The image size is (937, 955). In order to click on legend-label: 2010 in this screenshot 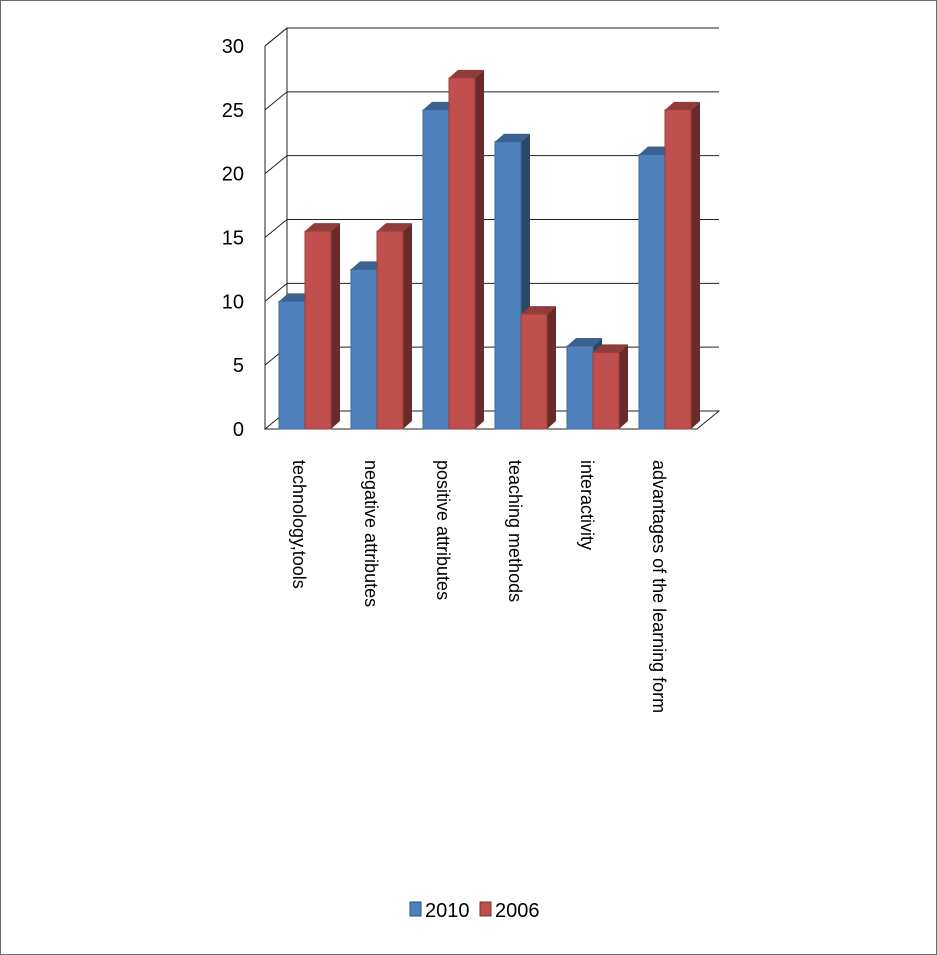, I will do `click(447, 911)`.